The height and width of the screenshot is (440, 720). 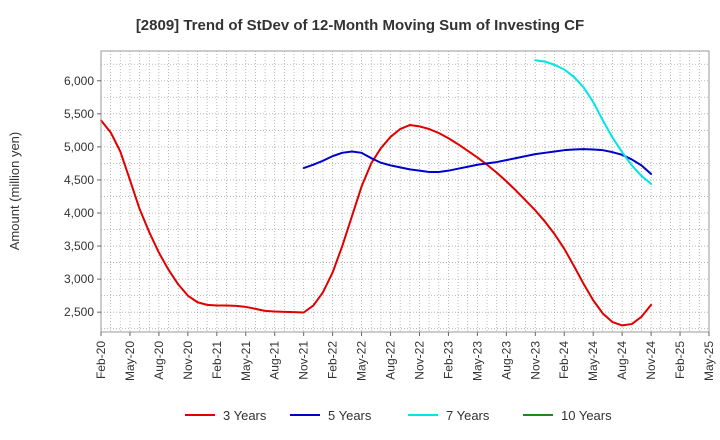 What do you see at coordinates (14, 191) in the screenshot?
I see `y-axis-label: Amount (million yen)` at bounding box center [14, 191].